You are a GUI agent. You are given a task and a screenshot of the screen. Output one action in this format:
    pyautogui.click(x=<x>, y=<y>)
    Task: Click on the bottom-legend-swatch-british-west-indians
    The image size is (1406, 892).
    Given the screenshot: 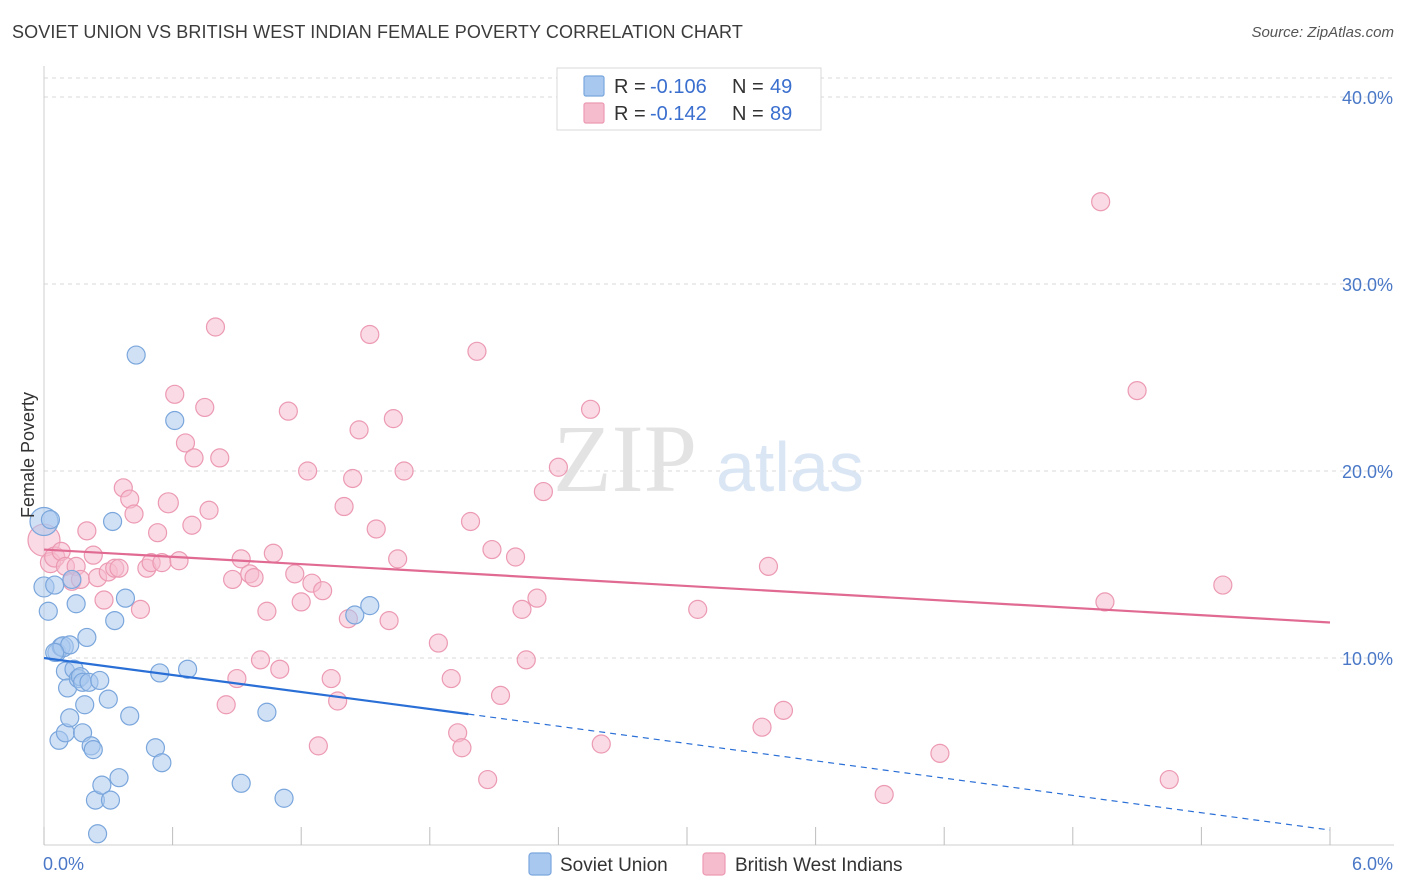 What is the action you would take?
    pyautogui.click(x=714, y=864)
    